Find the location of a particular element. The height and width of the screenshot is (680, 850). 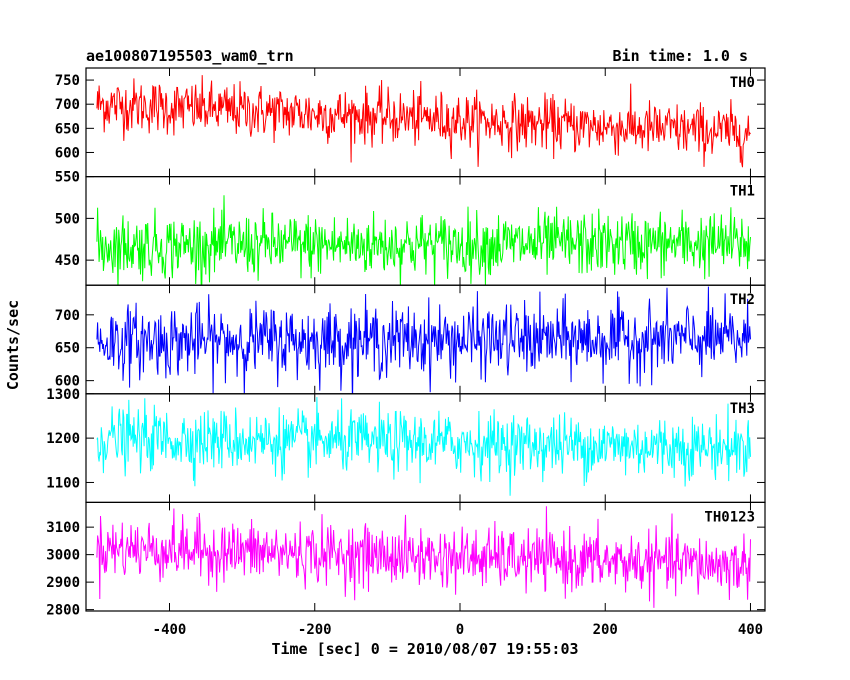

y-tick-label: 750 is located at coordinates (67, 81).